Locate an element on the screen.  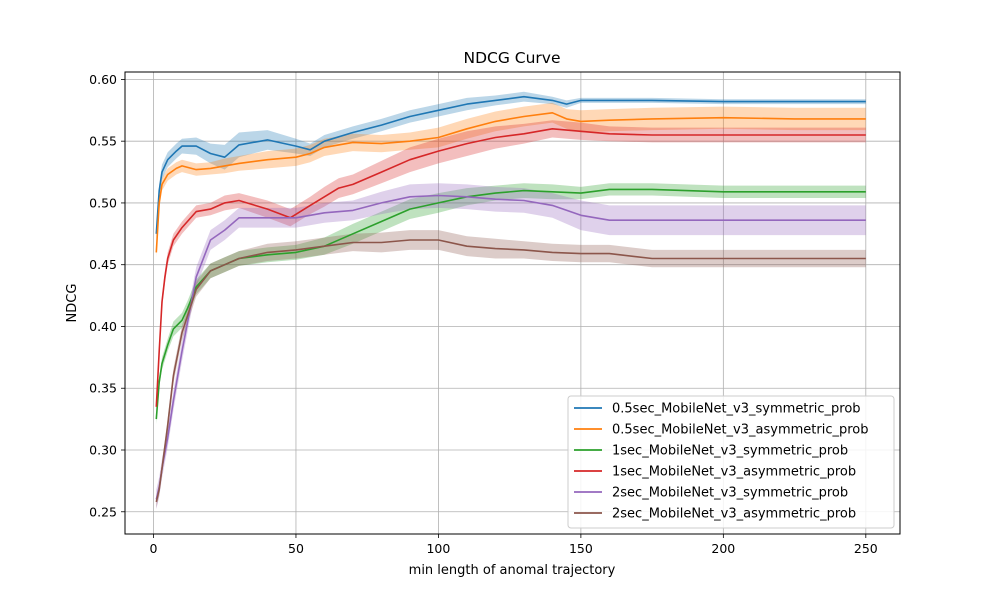
x-axis-label: min length of anomal trajectory is located at coordinates (512, 570).